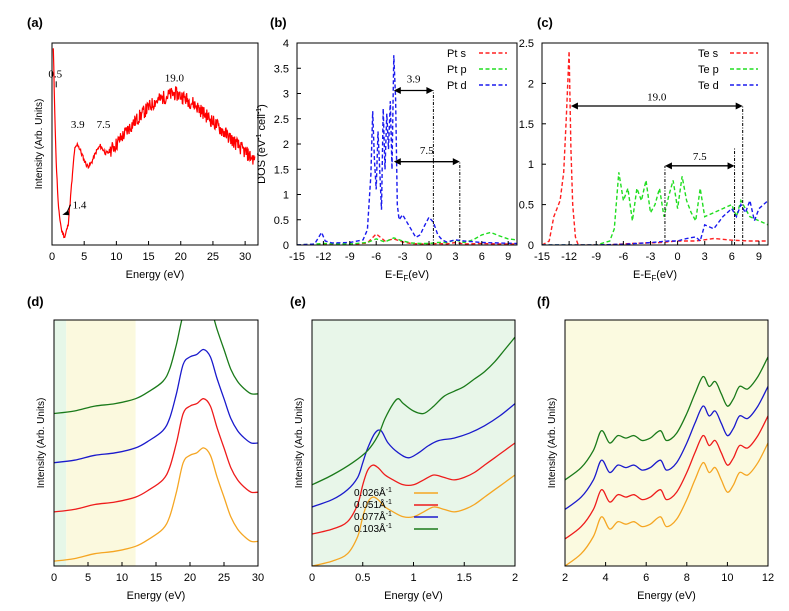 This screenshot has height=611, width=789. What do you see at coordinates (281, 221) in the screenshot?
I see `y-tick-label-1: 0.5` at bounding box center [281, 221].